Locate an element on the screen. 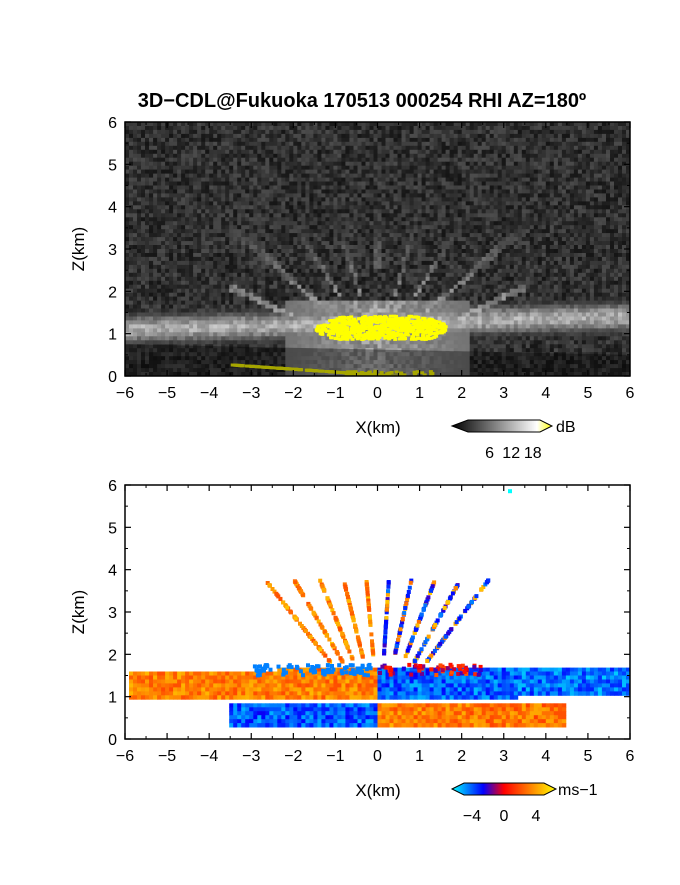 Image resolution: width=680 pixels, height=885 pixels. colorbar-unit: dB is located at coordinates (566, 427).